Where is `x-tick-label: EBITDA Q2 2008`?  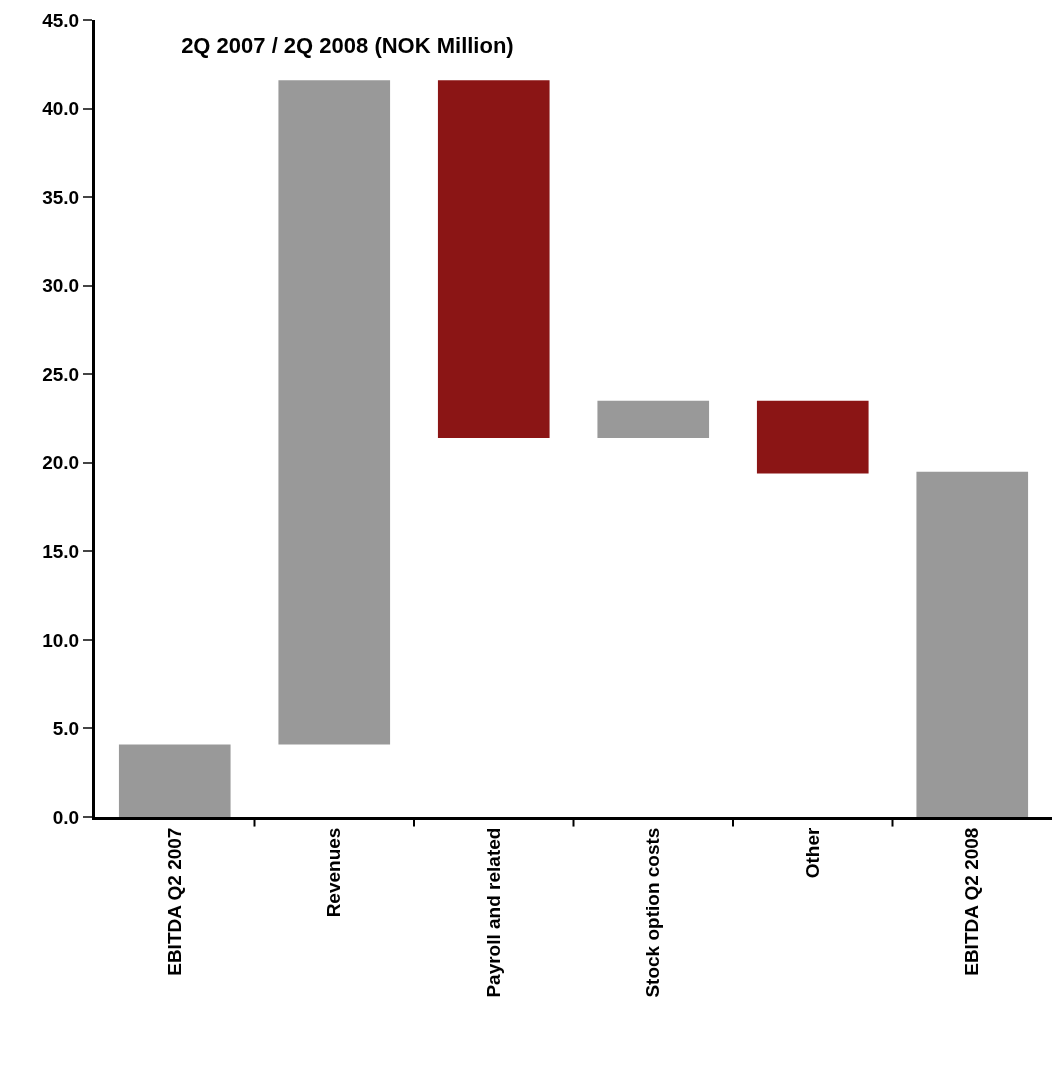 x-tick-label: EBITDA Q2 2008 is located at coordinates (972, 901).